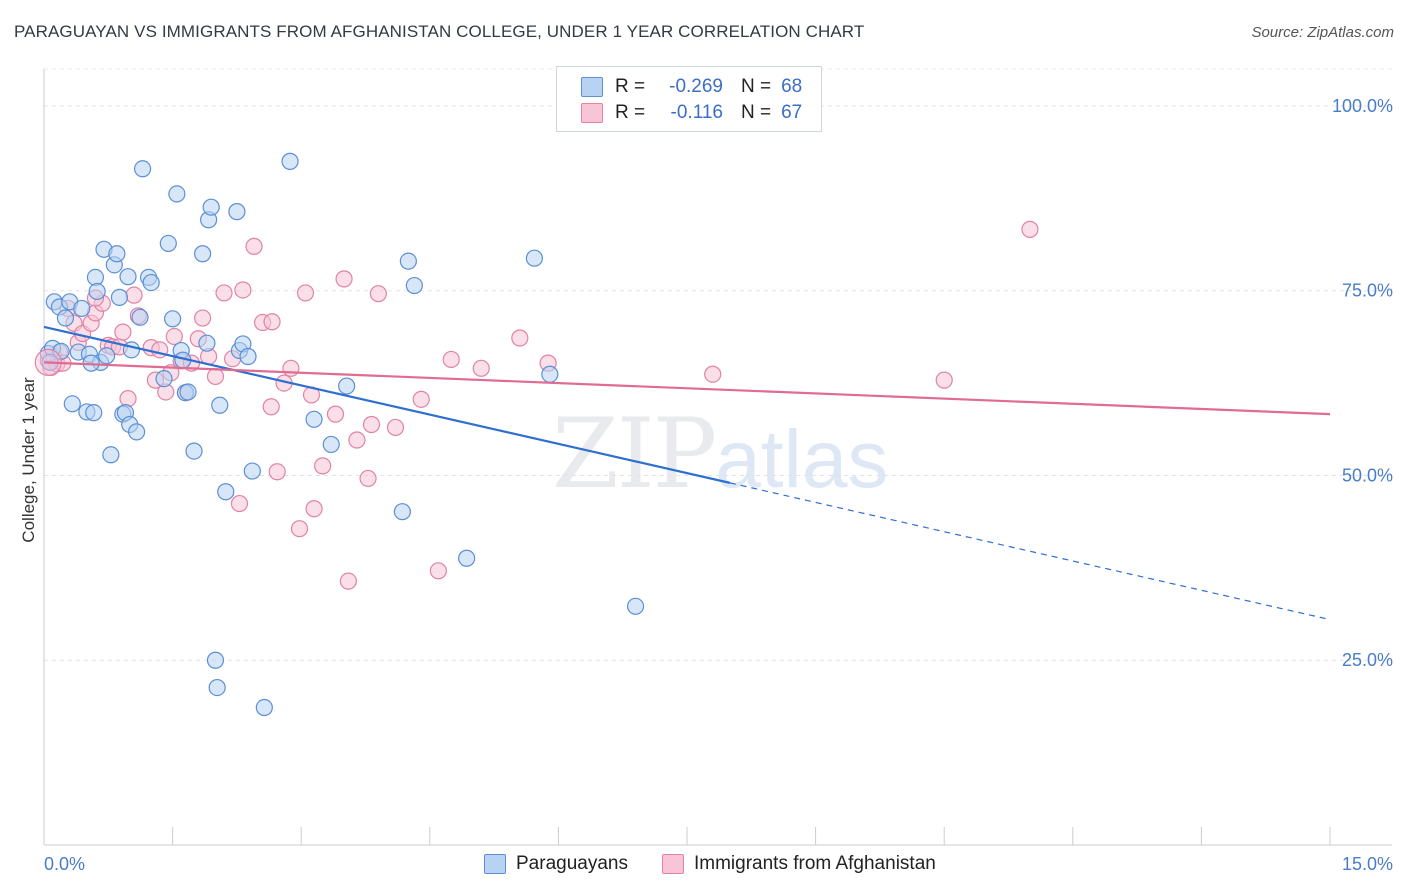 The height and width of the screenshot is (892, 1406). Describe the element at coordinates (572, 863) in the screenshot. I see `paraguayans-legend-label: Paraguayans` at that location.